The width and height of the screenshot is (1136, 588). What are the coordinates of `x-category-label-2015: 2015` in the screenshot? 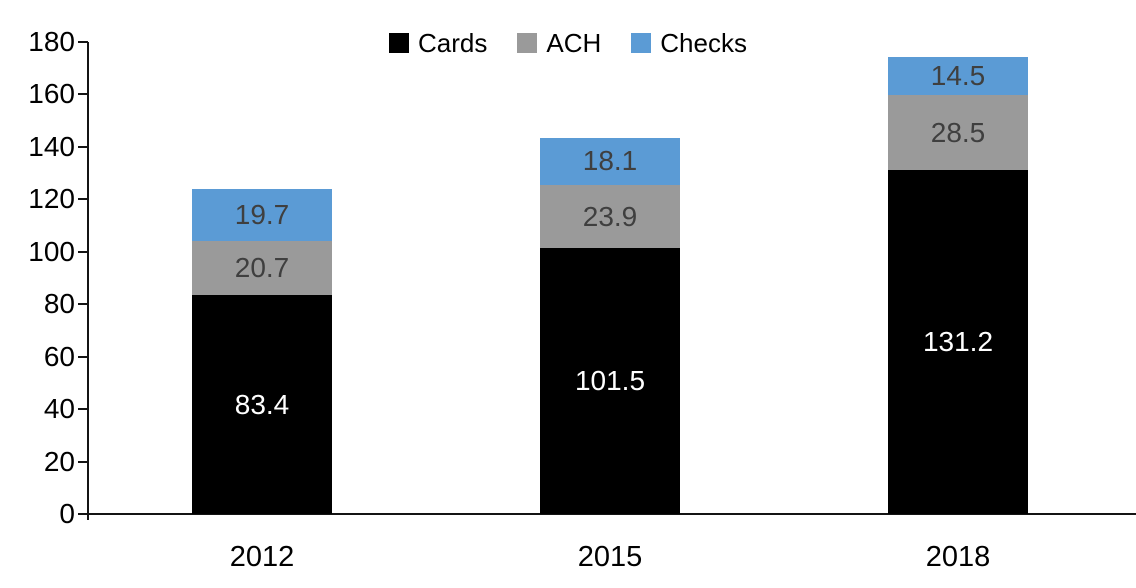 It's located at (610, 557).